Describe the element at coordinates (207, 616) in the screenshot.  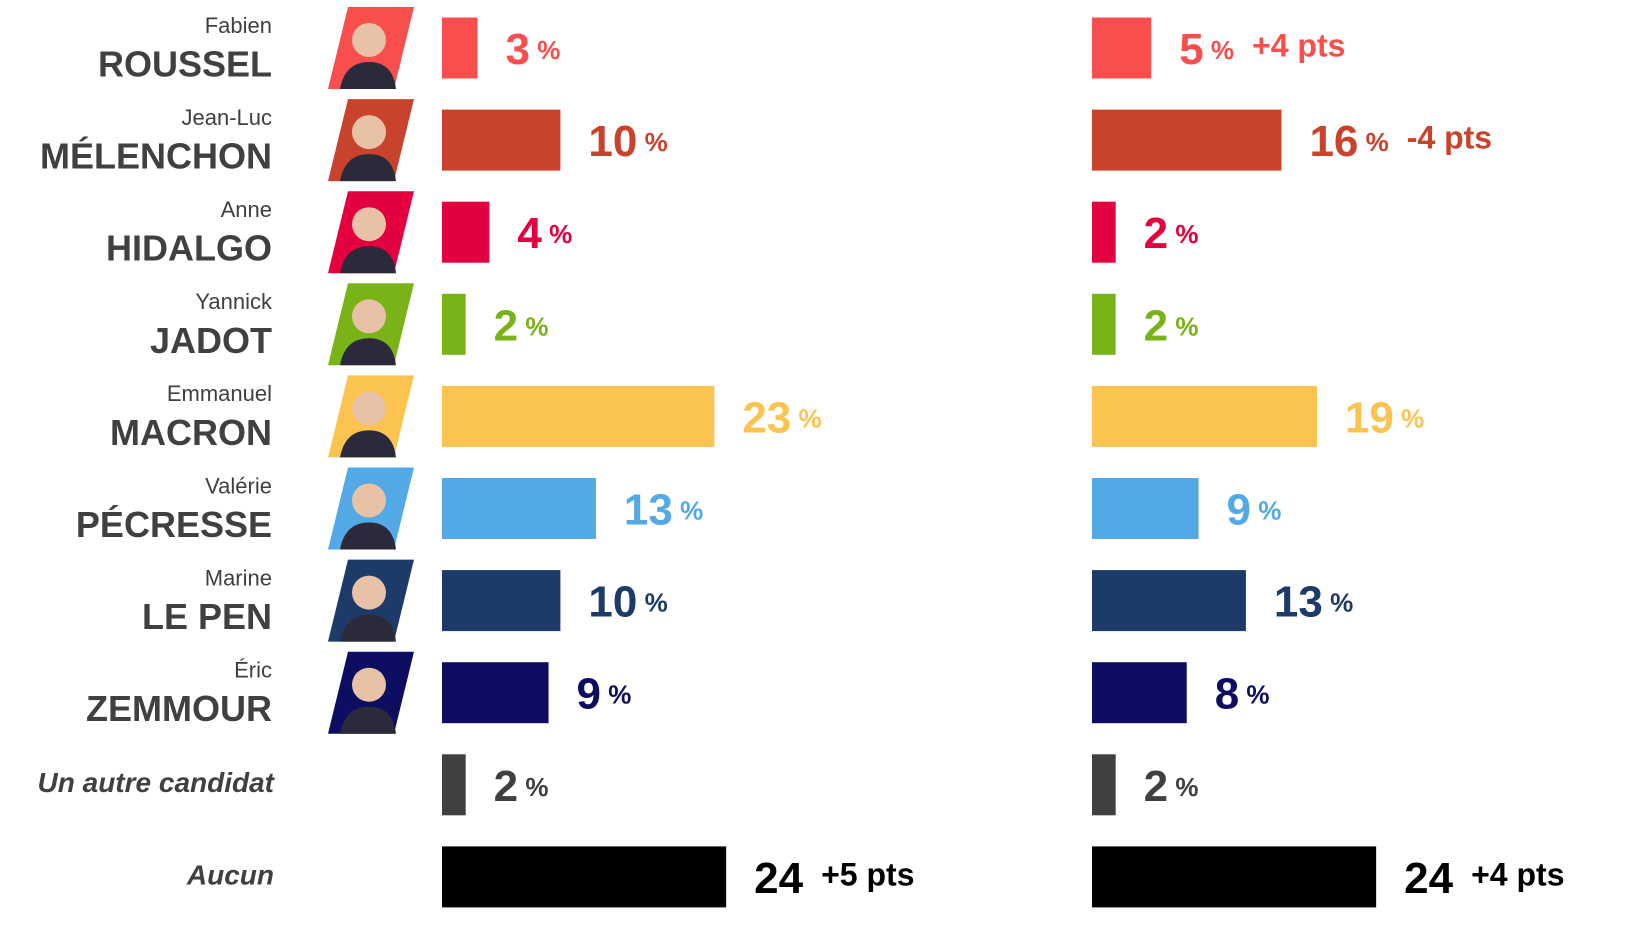
I see `last-name: LE PEN` at that location.